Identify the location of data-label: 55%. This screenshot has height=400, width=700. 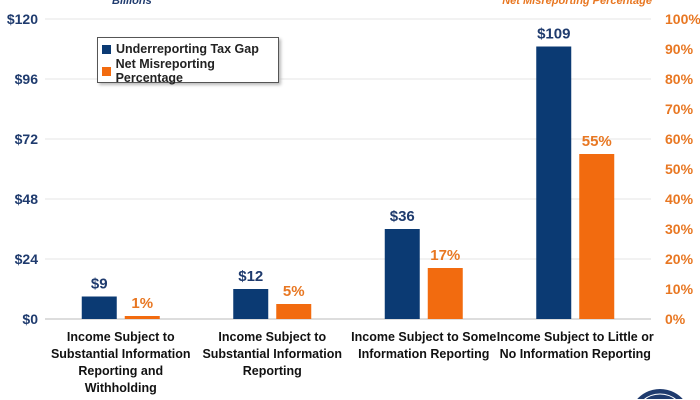
(597, 141).